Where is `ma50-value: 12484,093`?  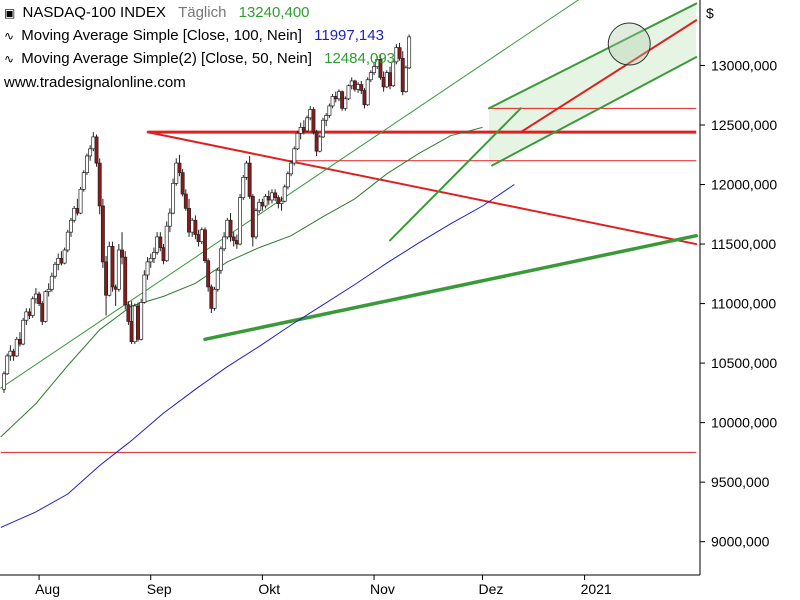
ma50-value: 12484,093 is located at coordinates (360, 58).